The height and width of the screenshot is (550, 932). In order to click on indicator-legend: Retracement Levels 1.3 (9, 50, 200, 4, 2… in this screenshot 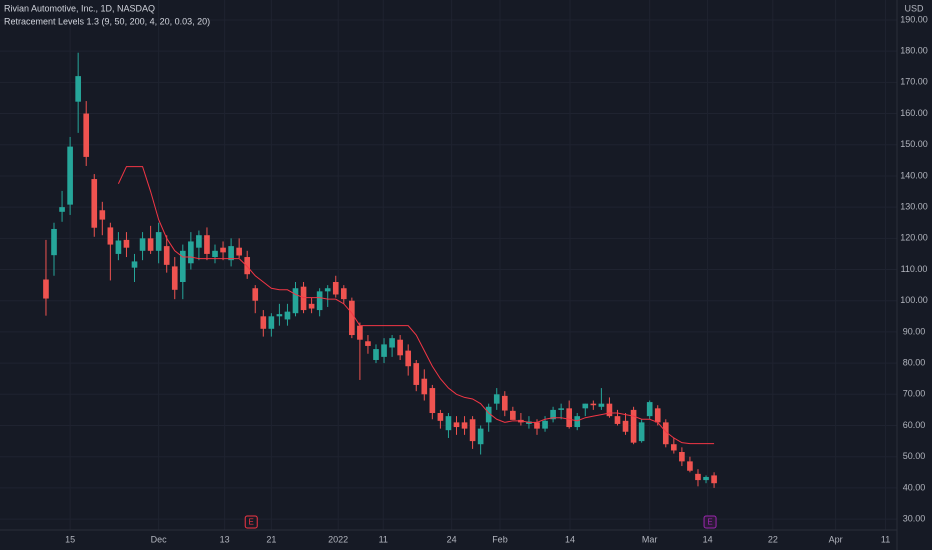, I will do `click(107, 21)`.